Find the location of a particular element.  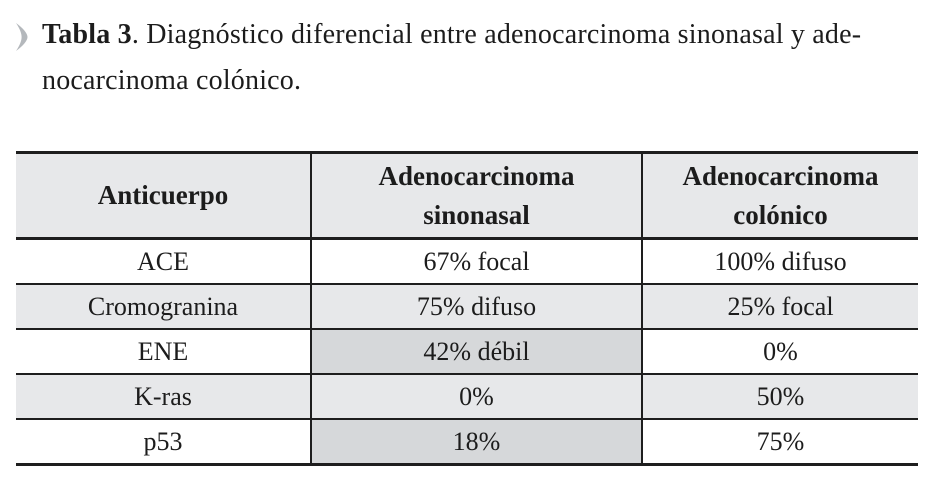

colonic-value: 50% is located at coordinates (779, 397).